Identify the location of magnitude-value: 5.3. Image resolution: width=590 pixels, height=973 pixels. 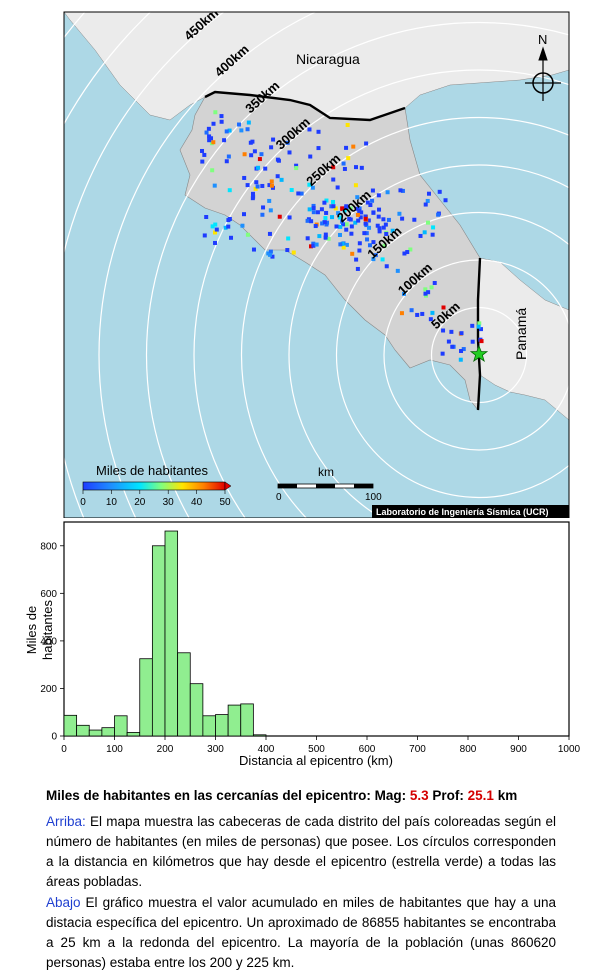
(419, 795).